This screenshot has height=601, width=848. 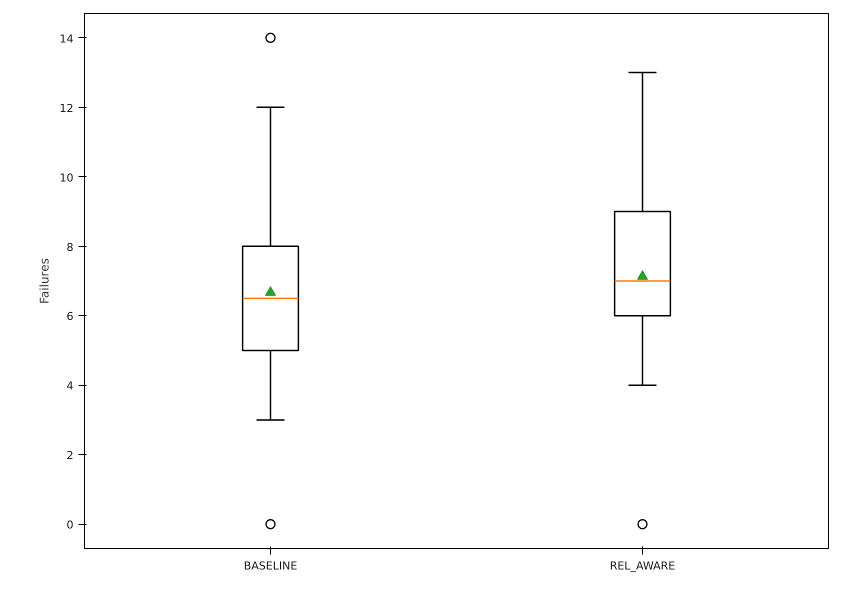 I want to click on y-tick-label: 2, so click(x=70, y=455).